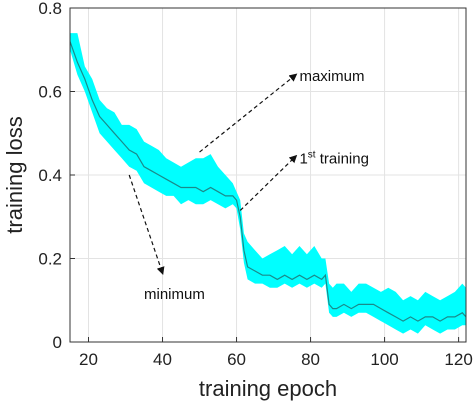  What do you see at coordinates (236, 359) in the screenshot?
I see `x-tick-label: 60` at bounding box center [236, 359].